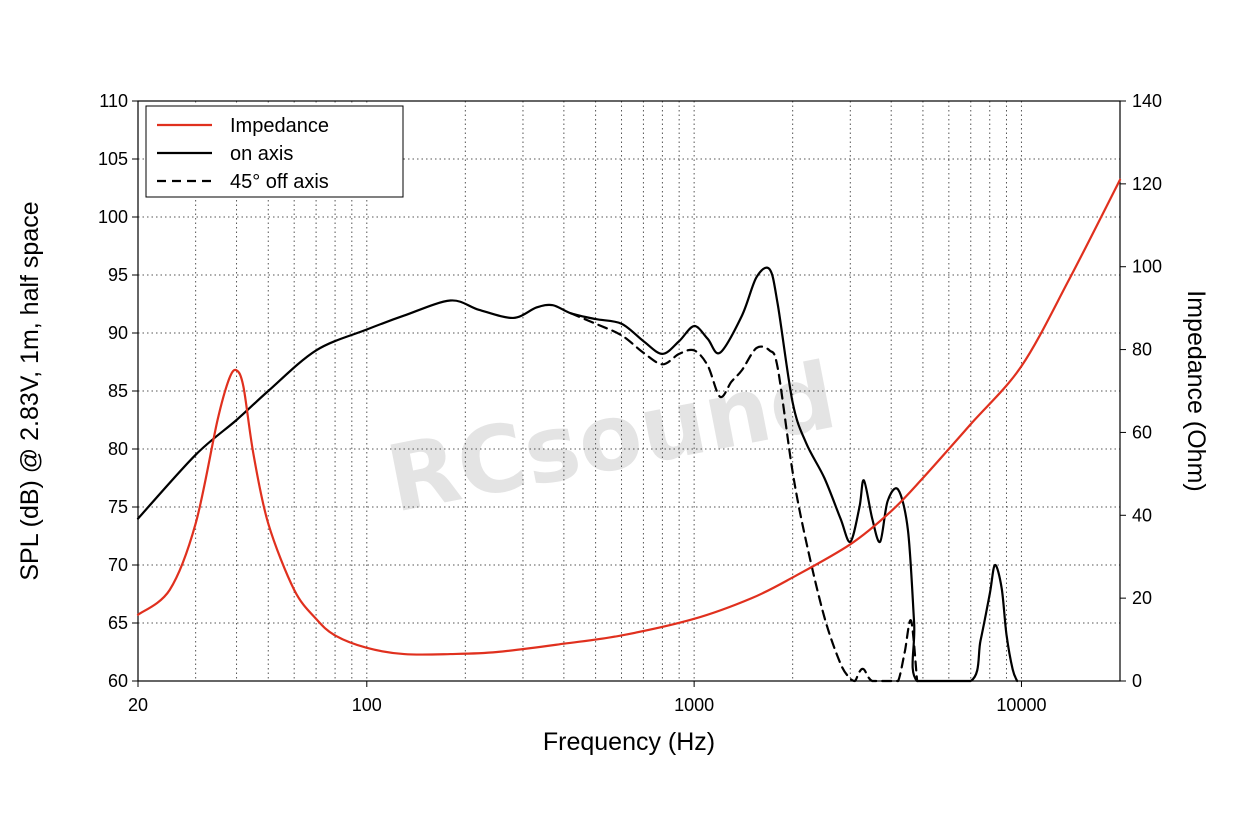 Image resolution: width=1260 pixels, height=840 pixels. I want to click on y2-axis-title: Impedance (Ohm), so click(1196, 390).